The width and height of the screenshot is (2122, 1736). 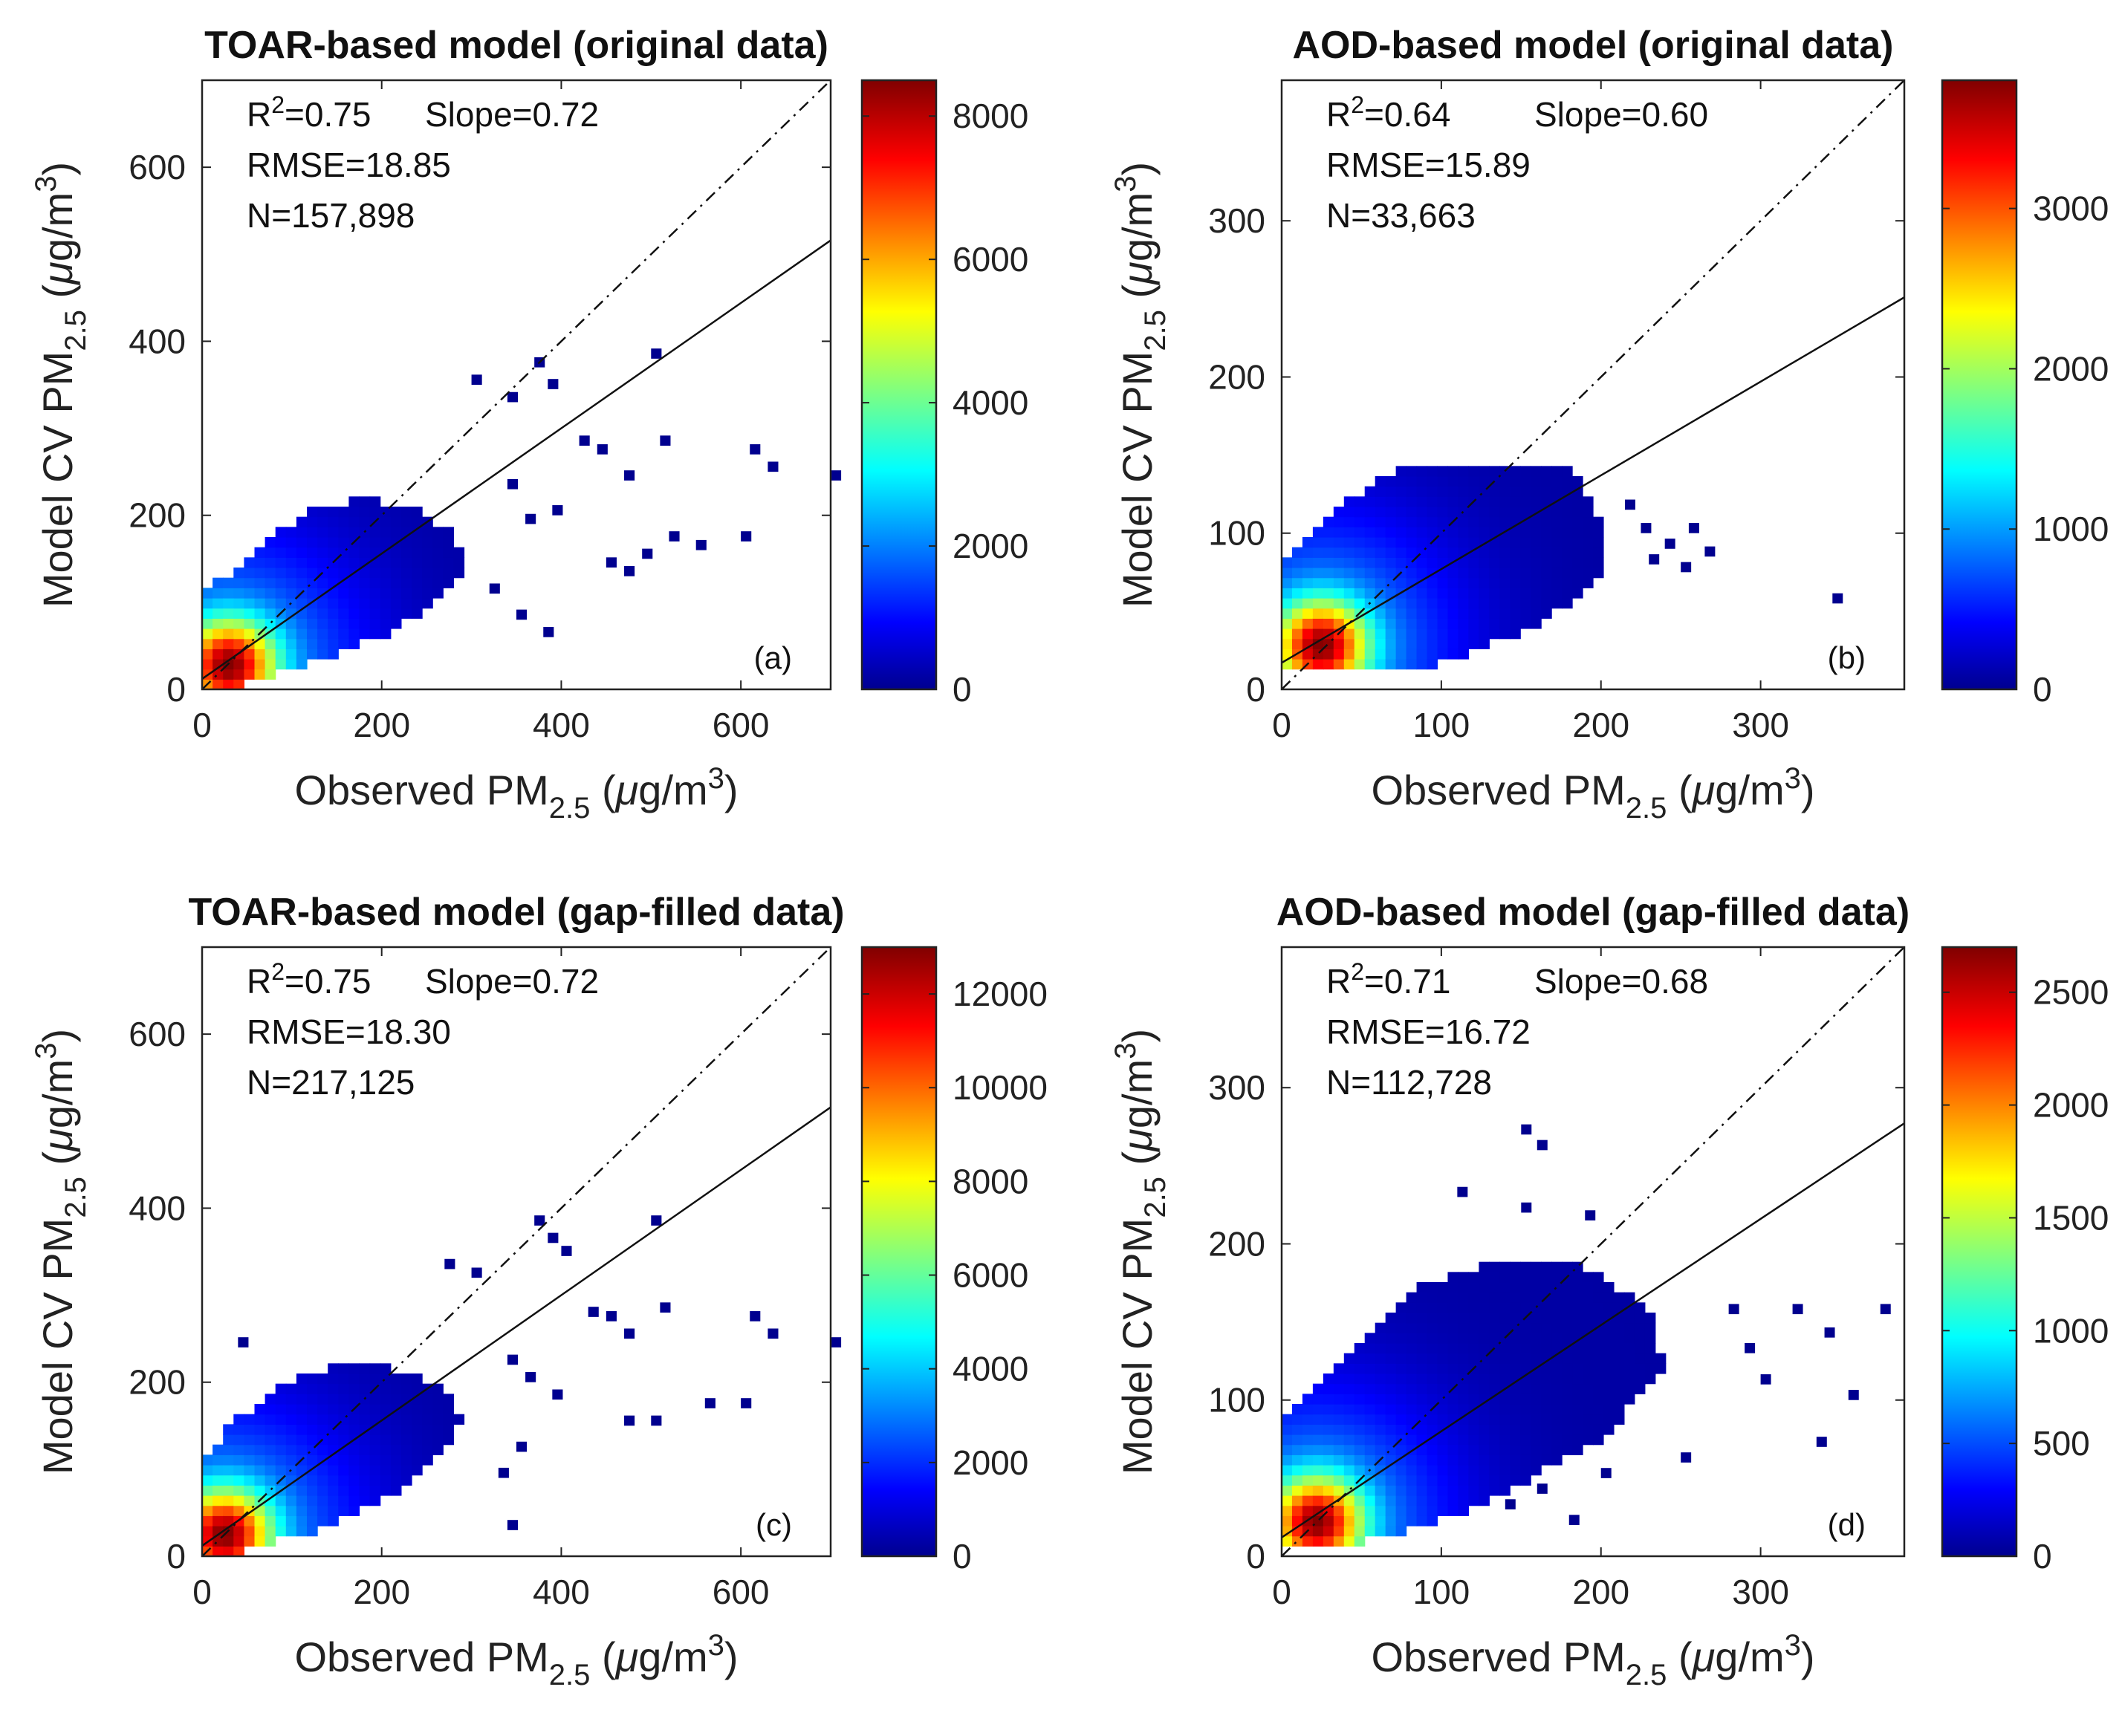 I want to click on x-axis-label-close: ), so click(x=731, y=790).